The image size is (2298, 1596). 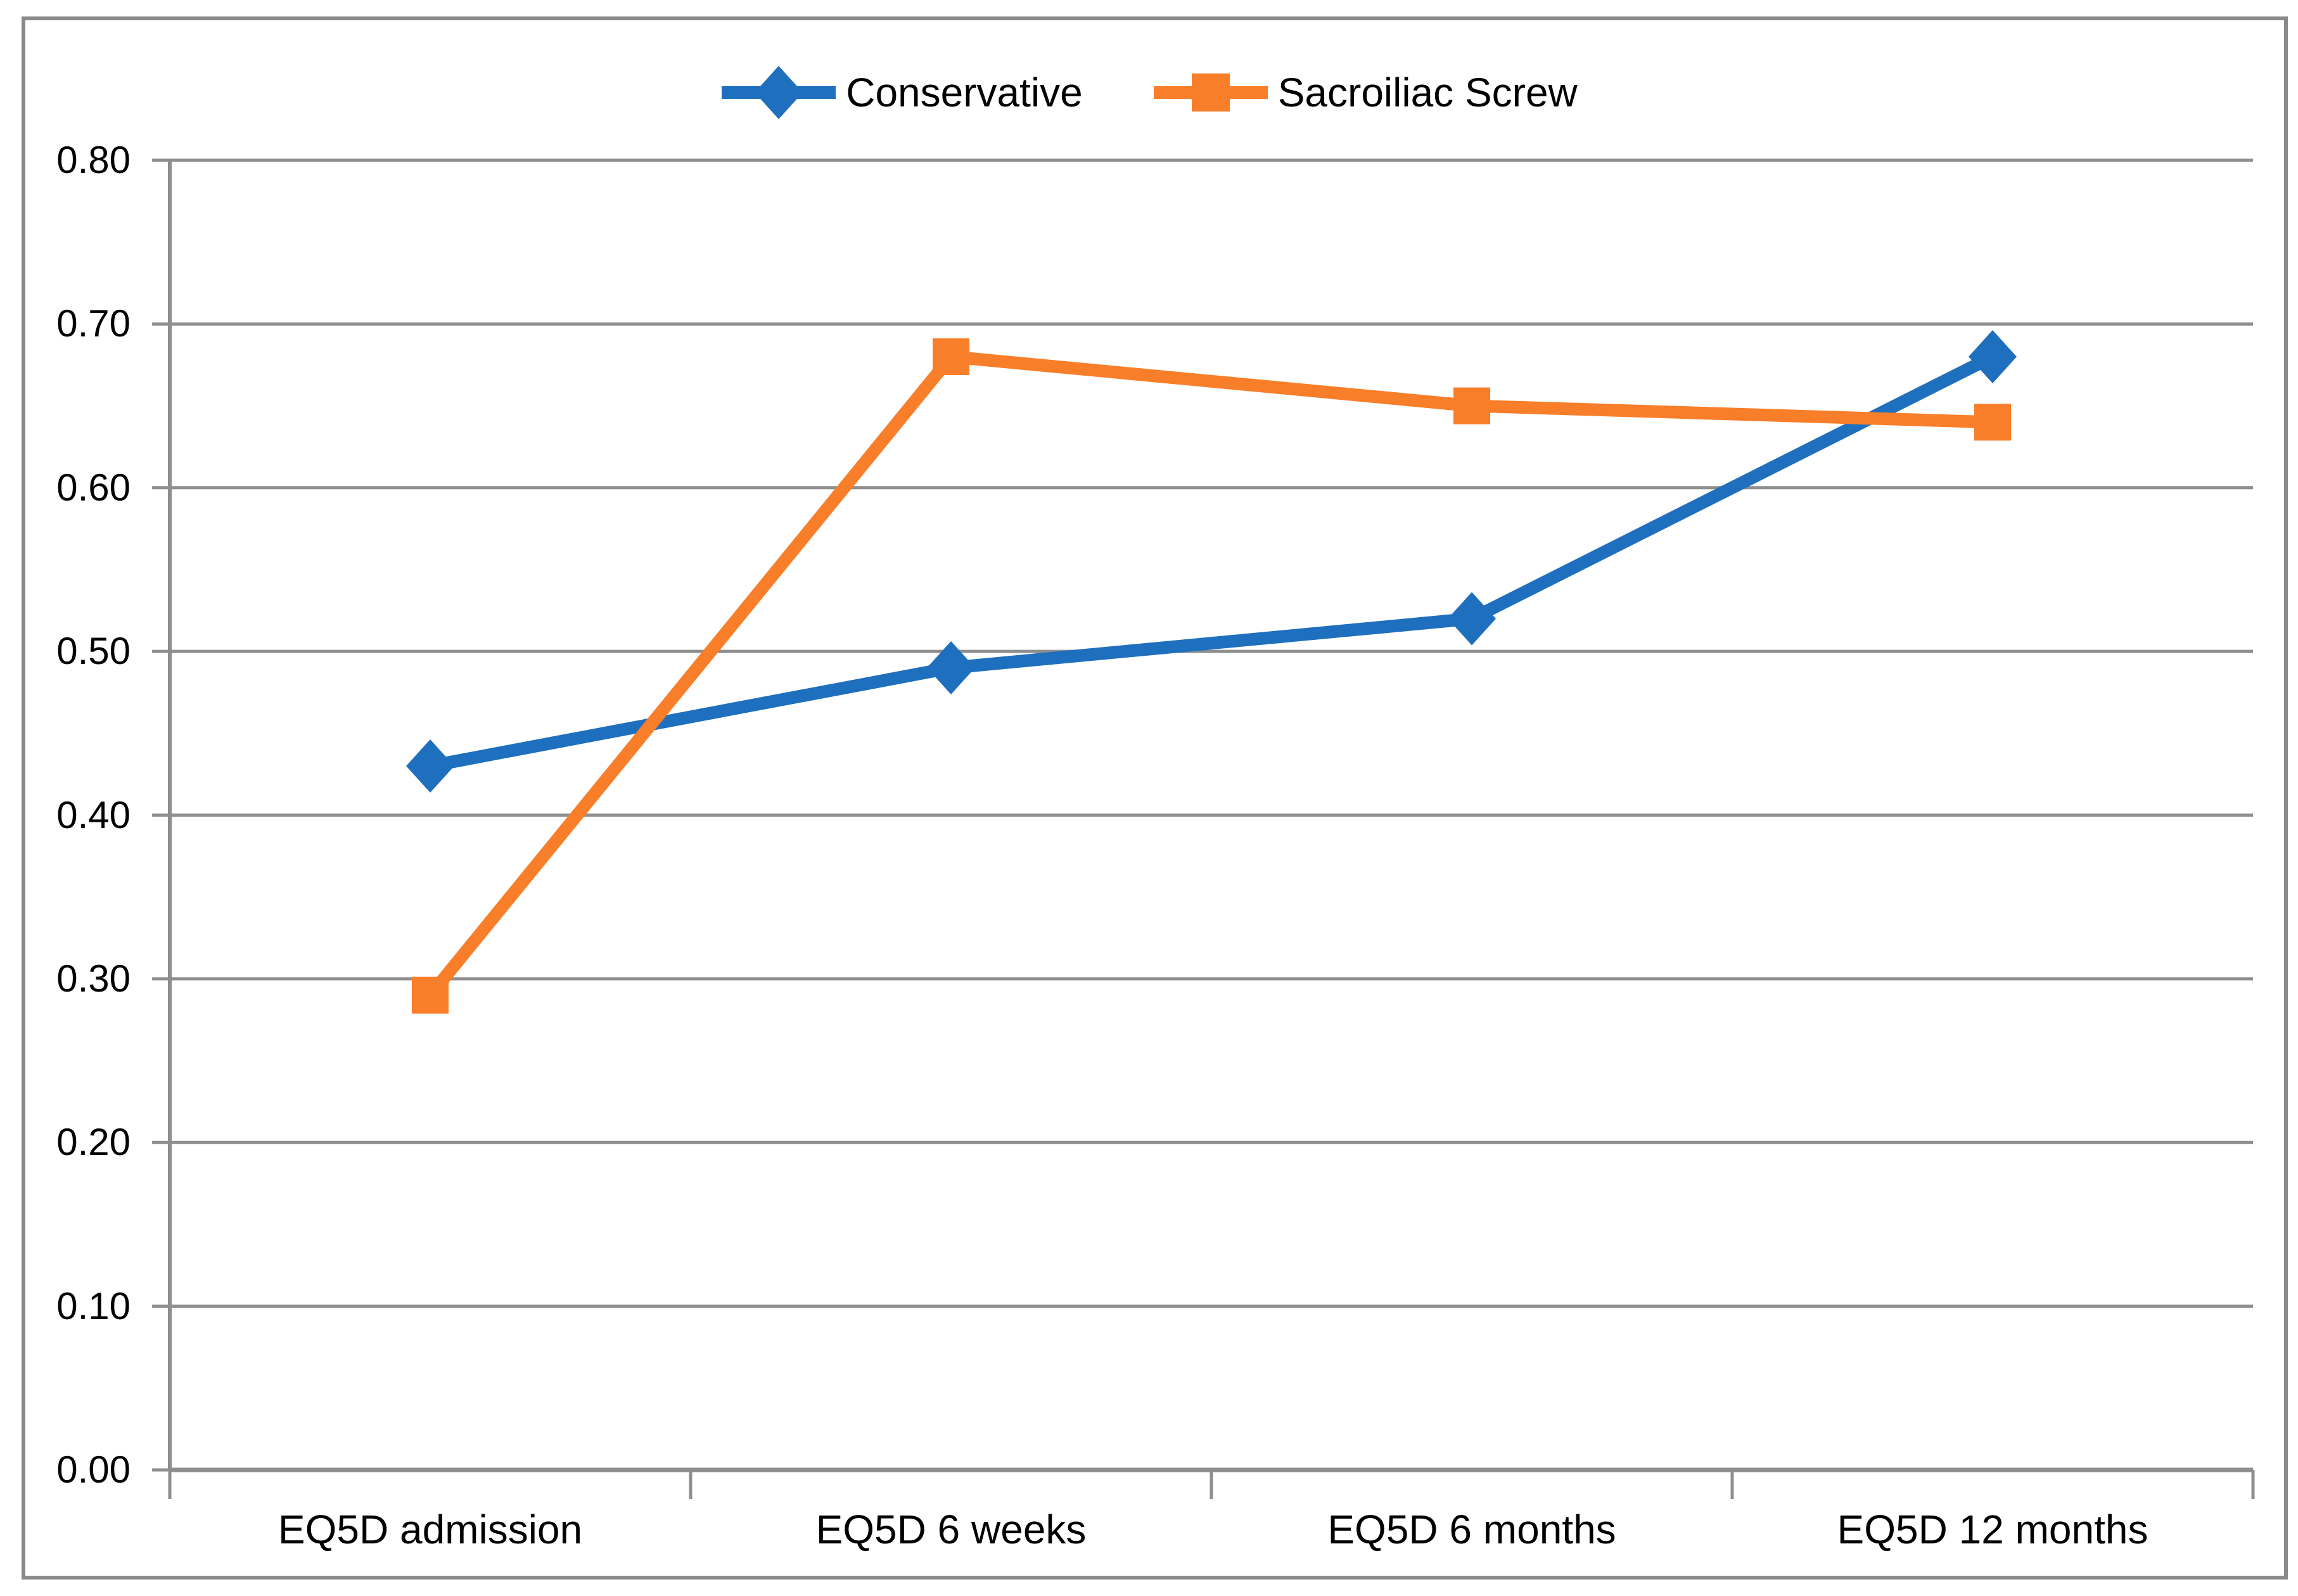 I want to click on y-axis-tick-label: 0.30, so click(x=93, y=978).